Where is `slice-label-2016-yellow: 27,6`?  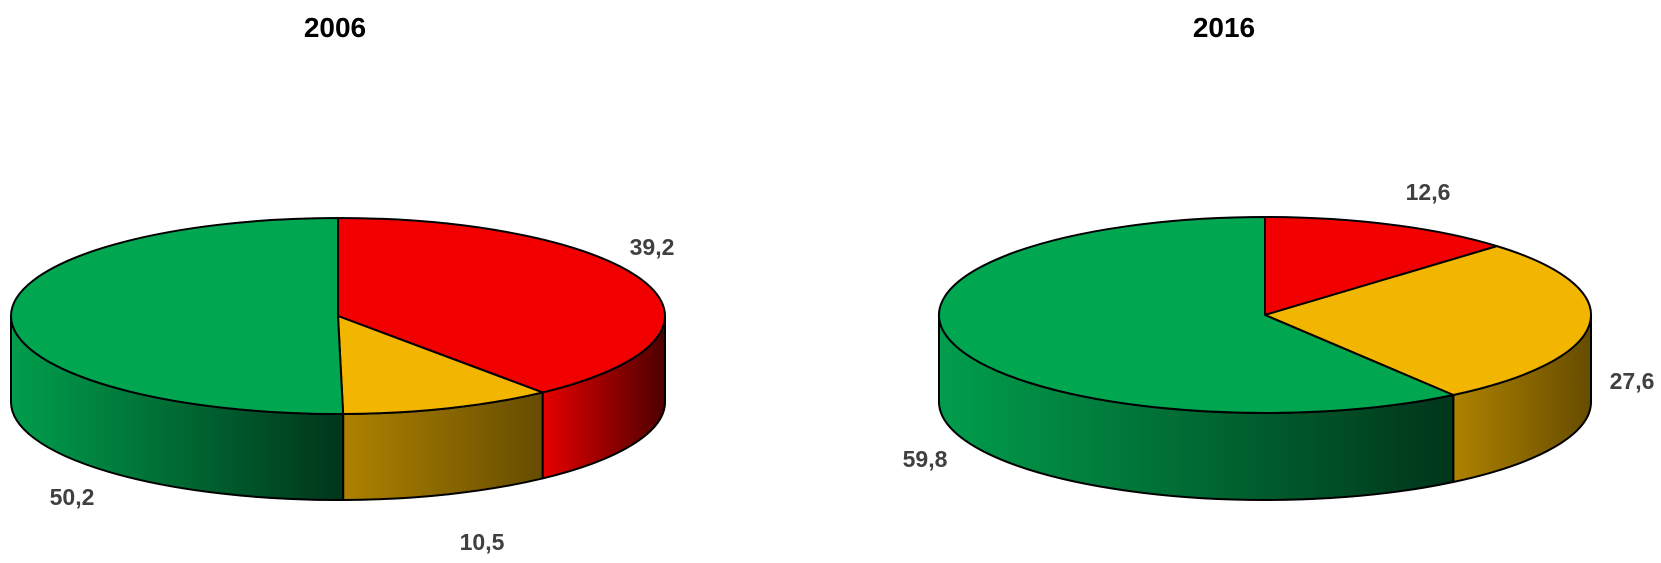
slice-label-2016-yellow: 27,6 is located at coordinates (1632, 381).